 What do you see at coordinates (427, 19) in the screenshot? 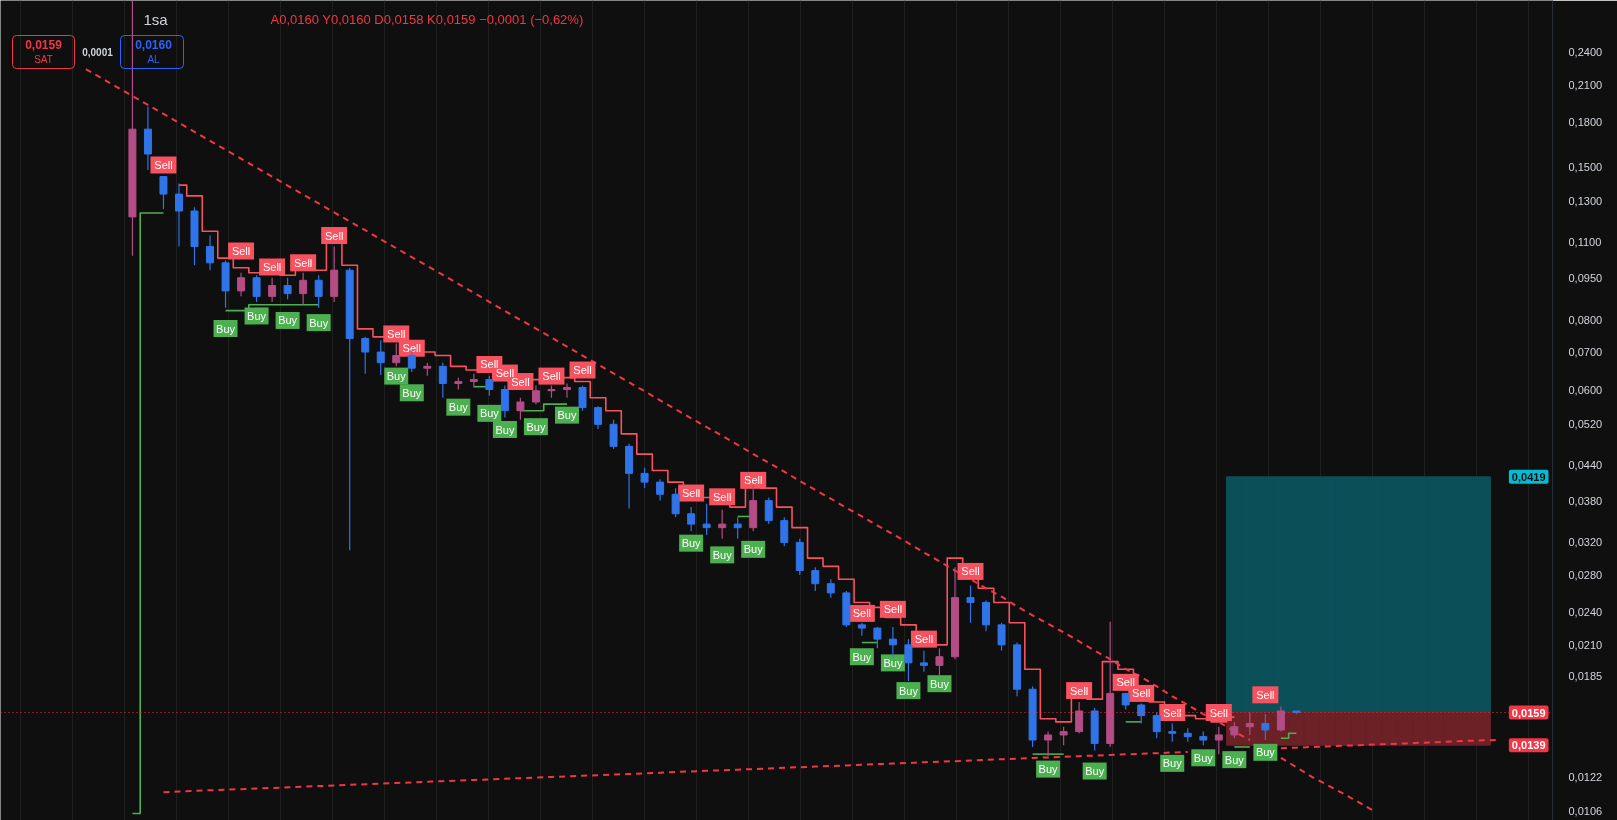
I see `text: A0,0160 Y0,0160 D0,0158 K0,0159 −0,0001 (−0,62%)` at bounding box center [427, 19].